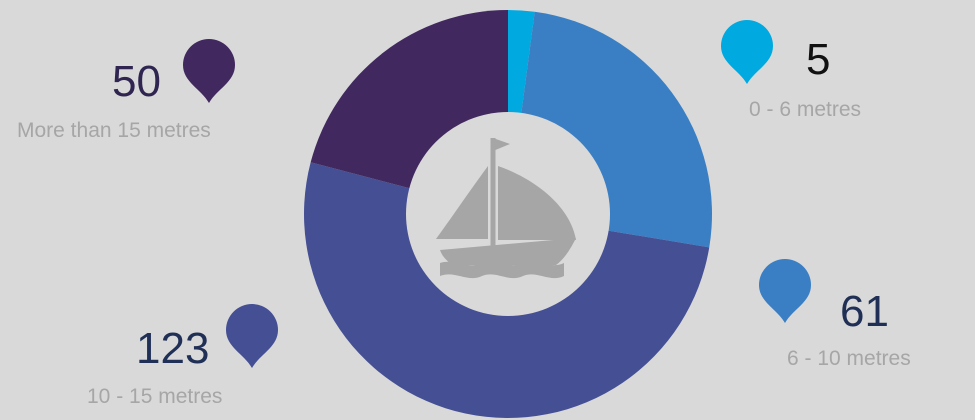 The width and height of the screenshot is (975, 420). What do you see at coordinates (155, 396) in the screenshot?
I see `range-10-15: 10 - 15 metres` at bounding box center [155, 396].